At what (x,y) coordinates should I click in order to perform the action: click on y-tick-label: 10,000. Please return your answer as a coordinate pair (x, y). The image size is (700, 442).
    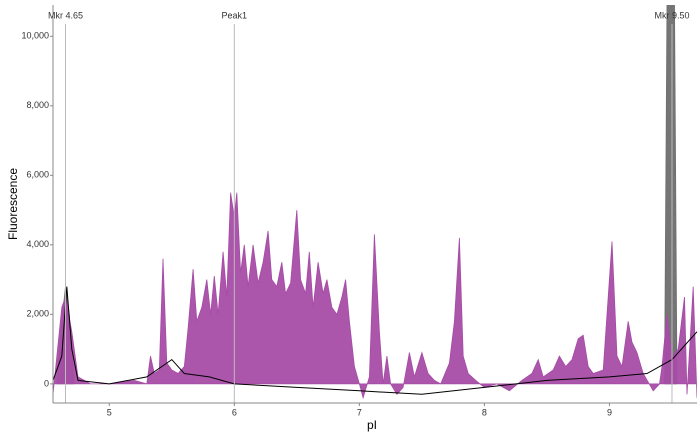
    Looking at the image, I should click on (35, 36).